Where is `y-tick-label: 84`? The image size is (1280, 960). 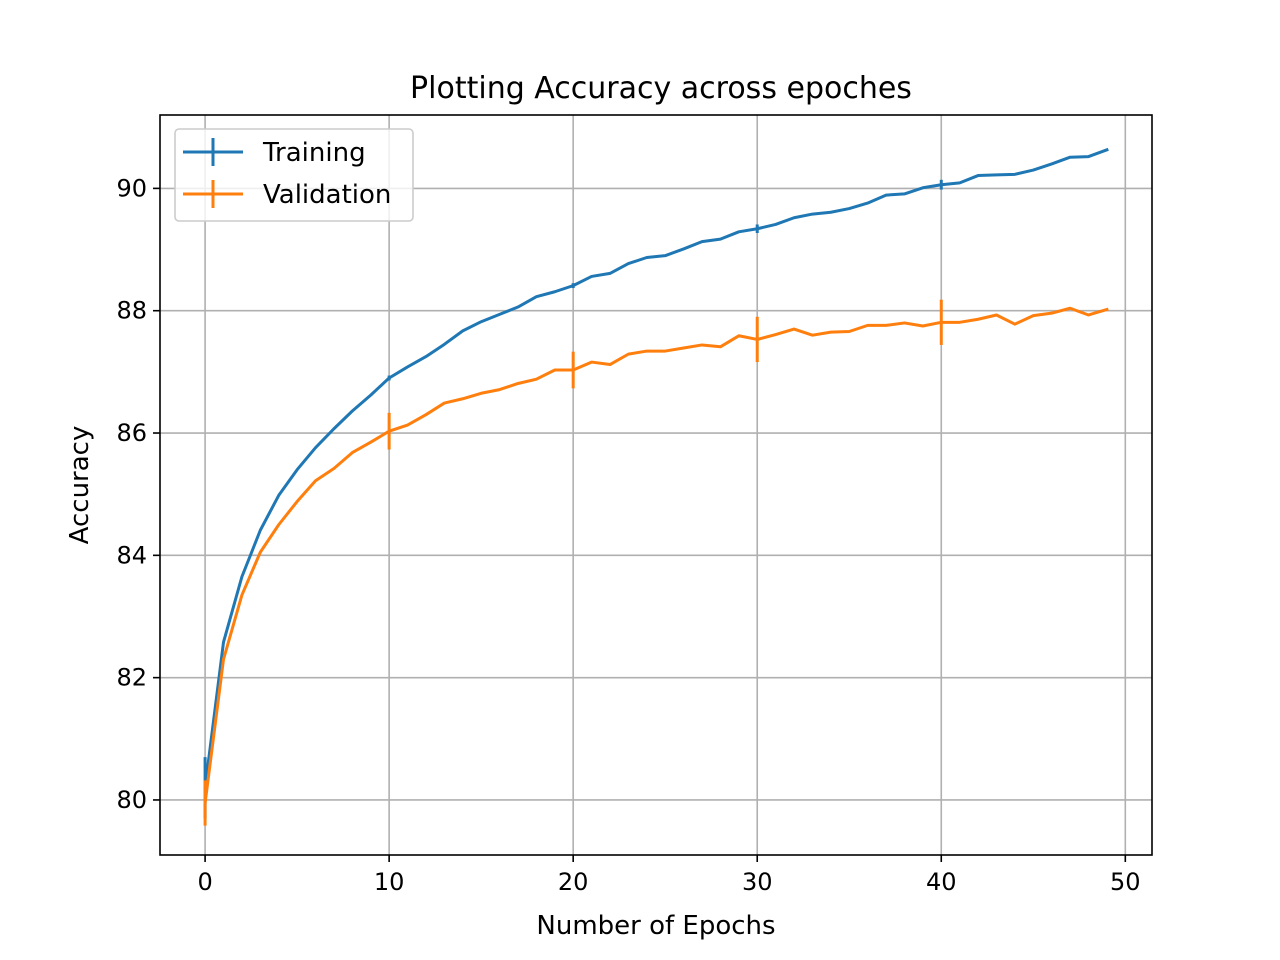
y-tick-label: 84 is located at coordinates (131, 555).